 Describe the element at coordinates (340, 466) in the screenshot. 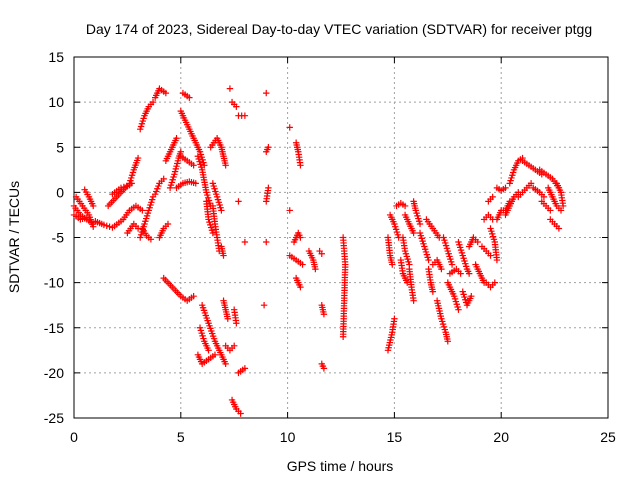

I see `x-axis-label: GPS time / hours` at that location.